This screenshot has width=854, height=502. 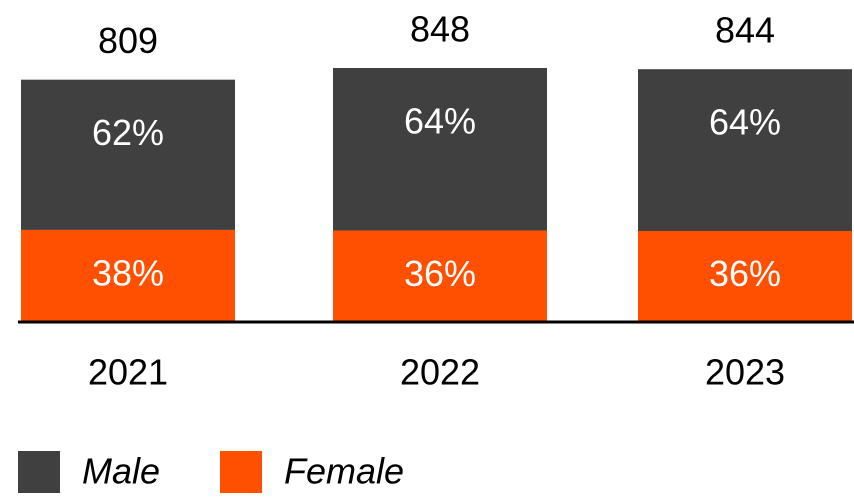 What do you see at coordinates (344, 471) in the screenshot?
I see `legend-label: Female` at bounding box center [344, 471].